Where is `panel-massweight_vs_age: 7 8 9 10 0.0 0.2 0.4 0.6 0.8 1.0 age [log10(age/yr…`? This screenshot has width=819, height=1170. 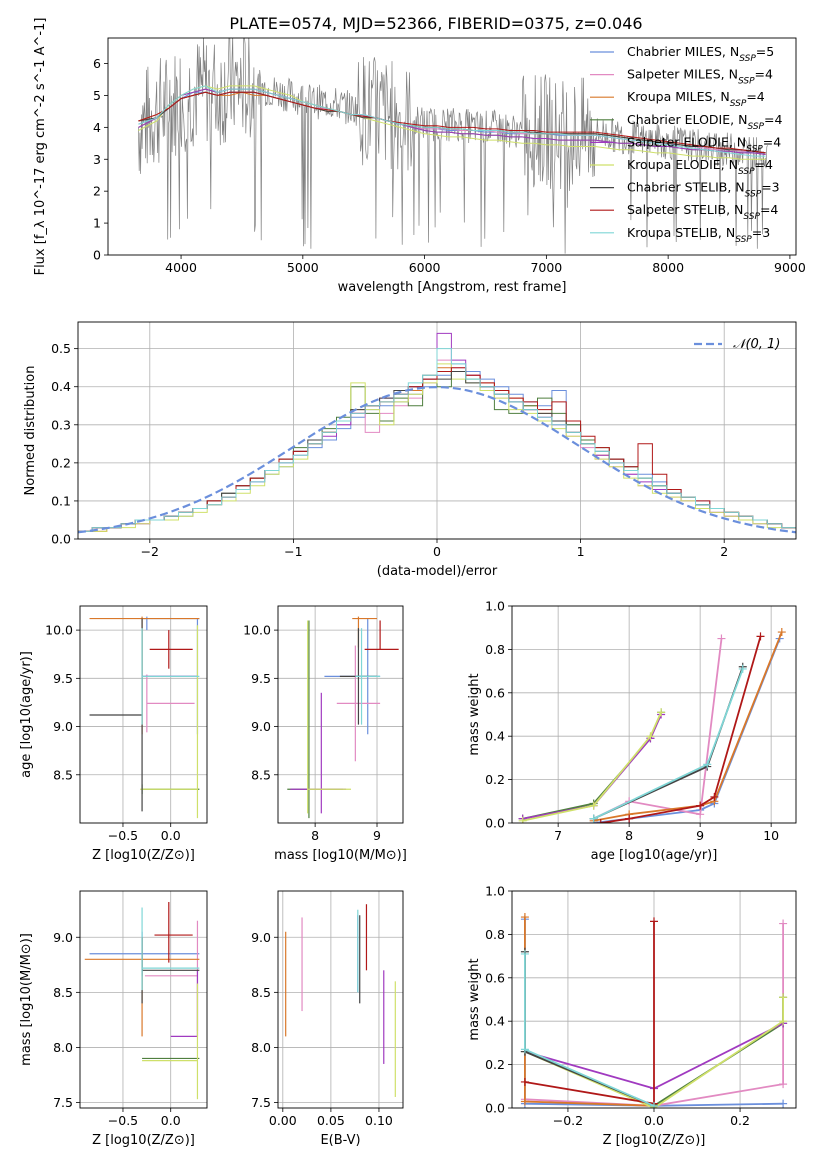 panel-massweight_vs_age: 7 8 9 10 0.0 0.2 0.4 0.6 0.8 1.0 age [log10(age/yr… is located at coordinates (632, 731).